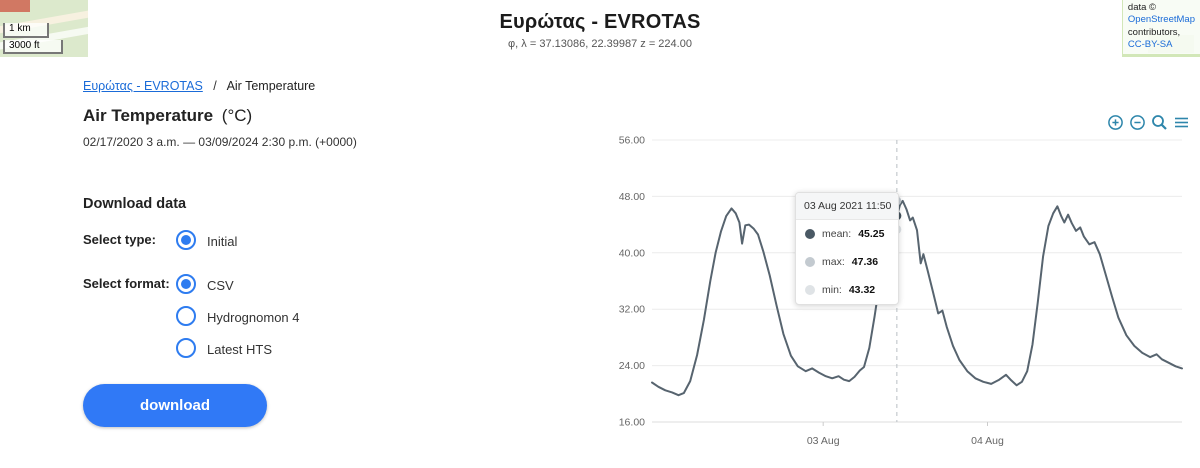 The image size is (1200, 468). Describe the element at coordinates (1181, 122) in the screenshot. I see `chart-menu-icon` at that location.